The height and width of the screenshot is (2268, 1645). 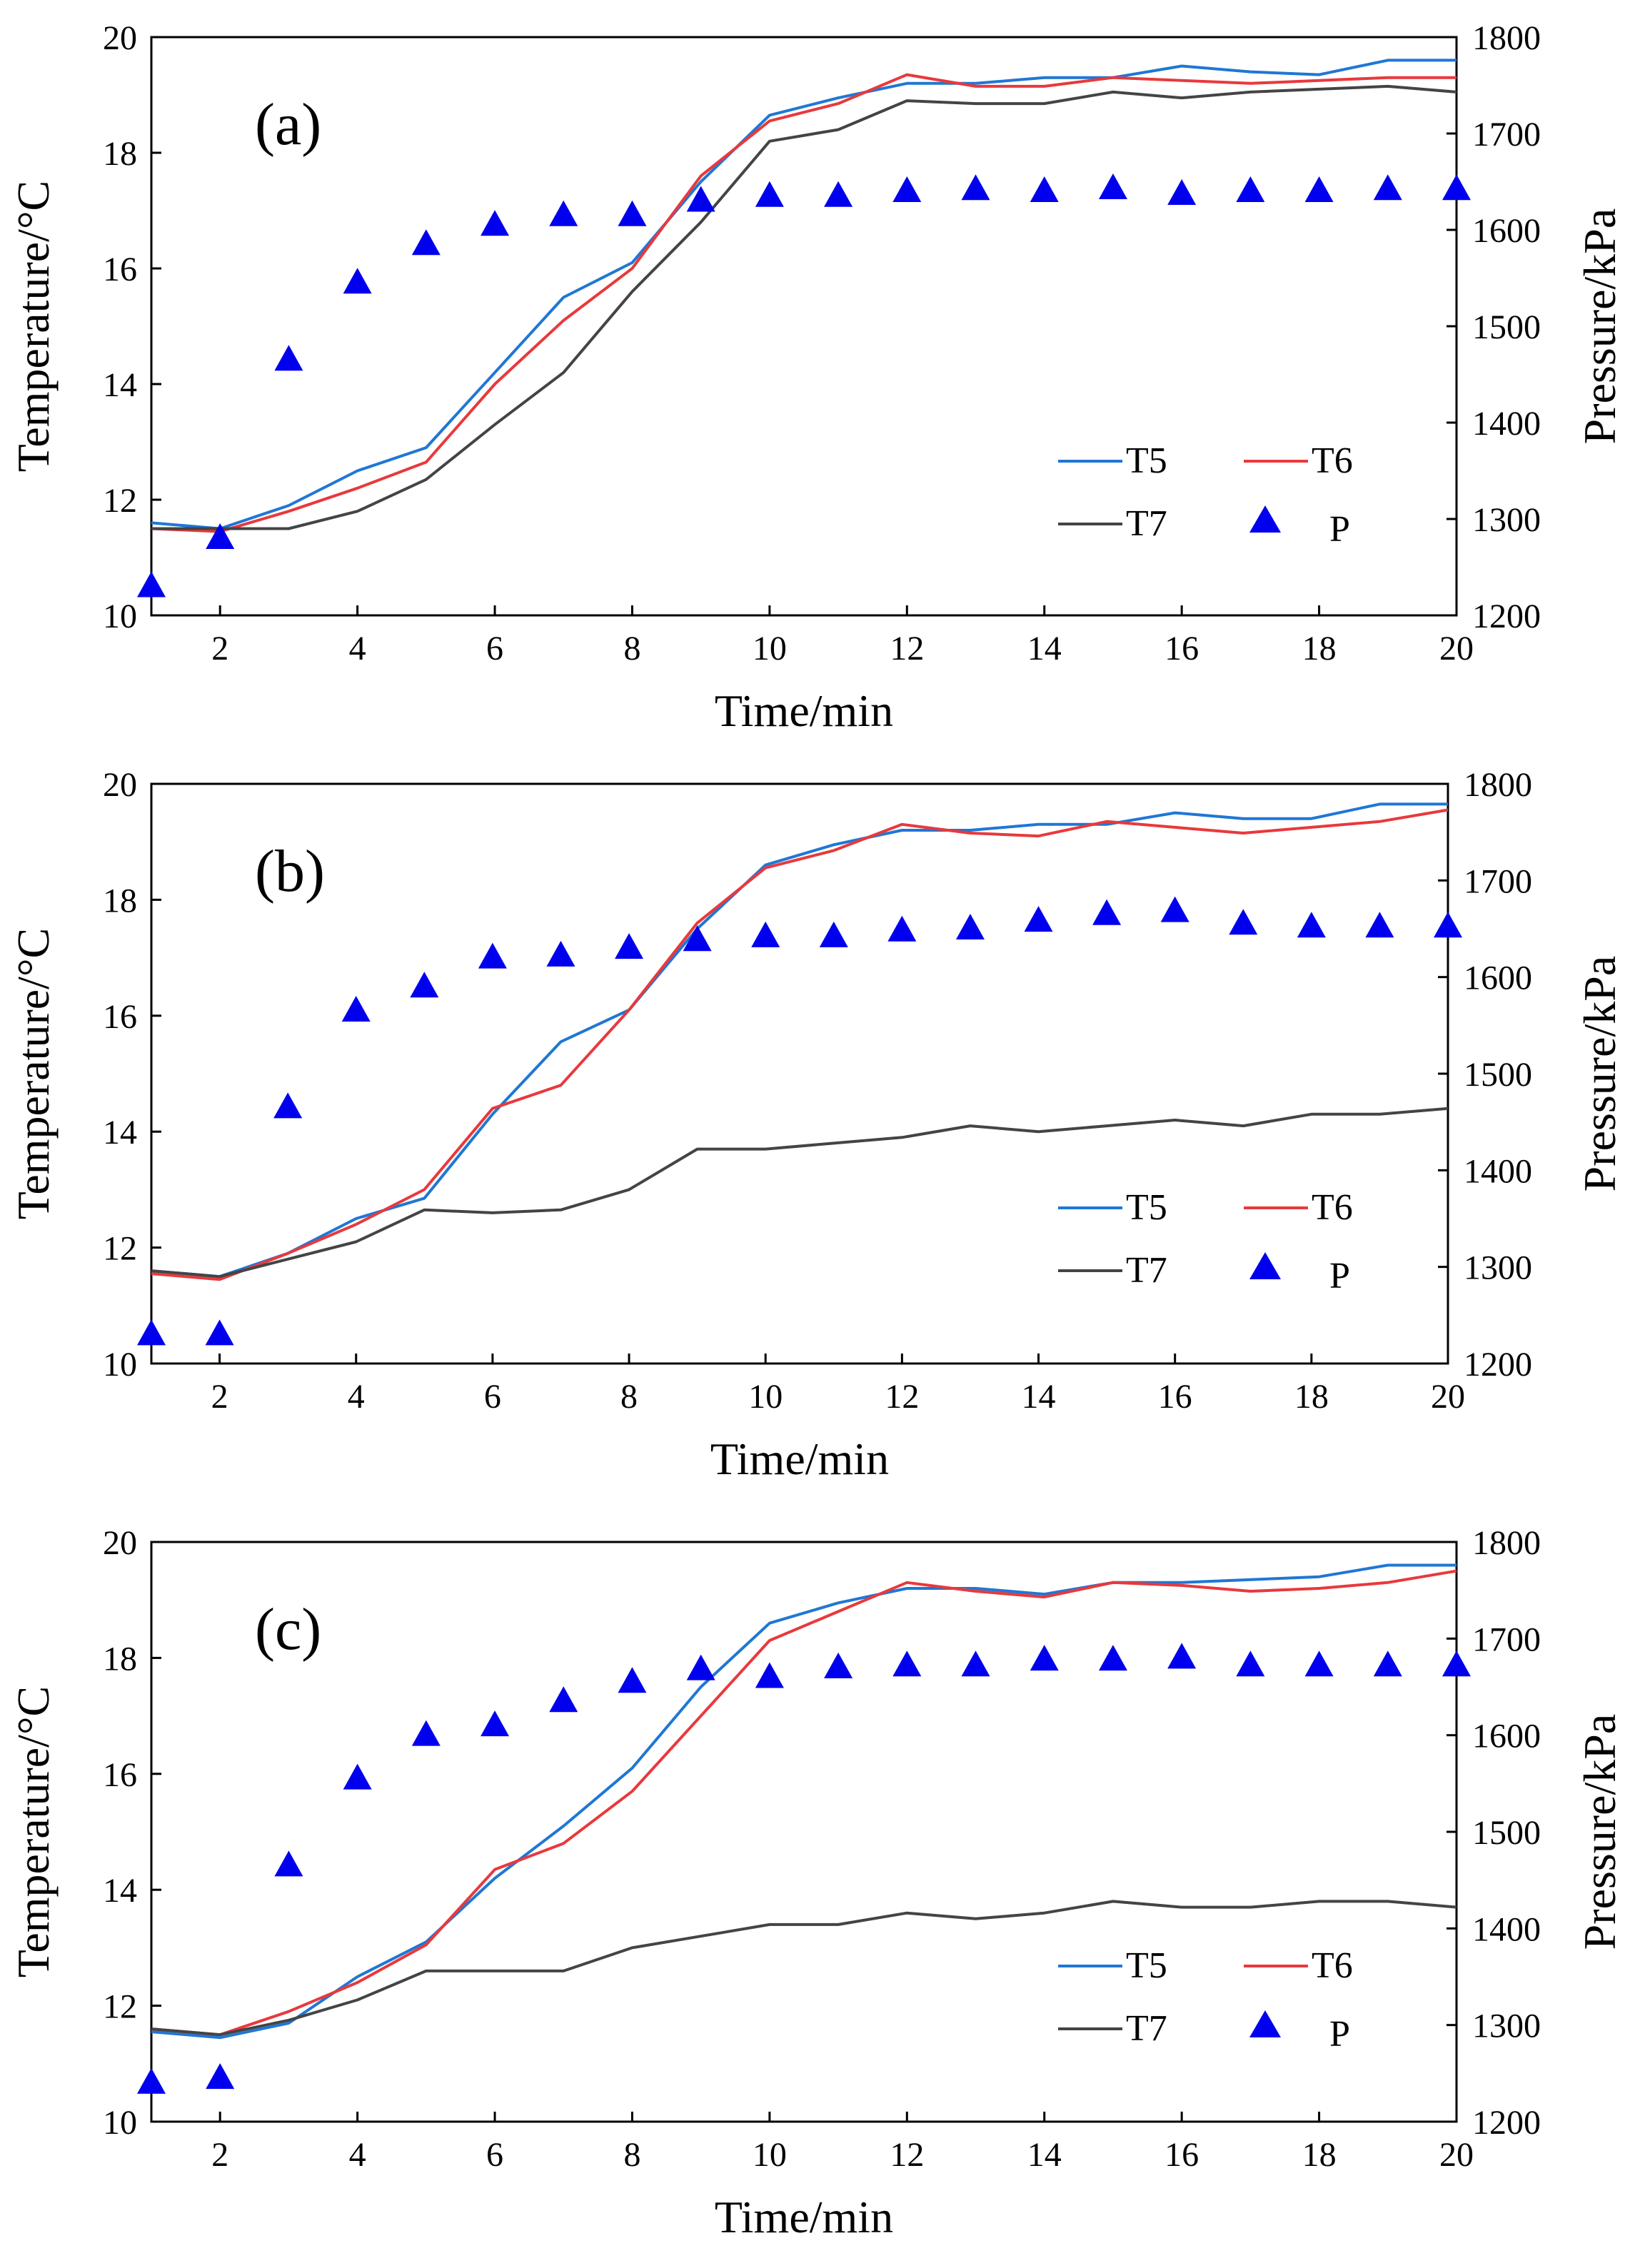 What do you see at coordinates (1044, 2155) in the screenshot?
I see `x-tick-label: 14` at bounding box center [1044, 2155].